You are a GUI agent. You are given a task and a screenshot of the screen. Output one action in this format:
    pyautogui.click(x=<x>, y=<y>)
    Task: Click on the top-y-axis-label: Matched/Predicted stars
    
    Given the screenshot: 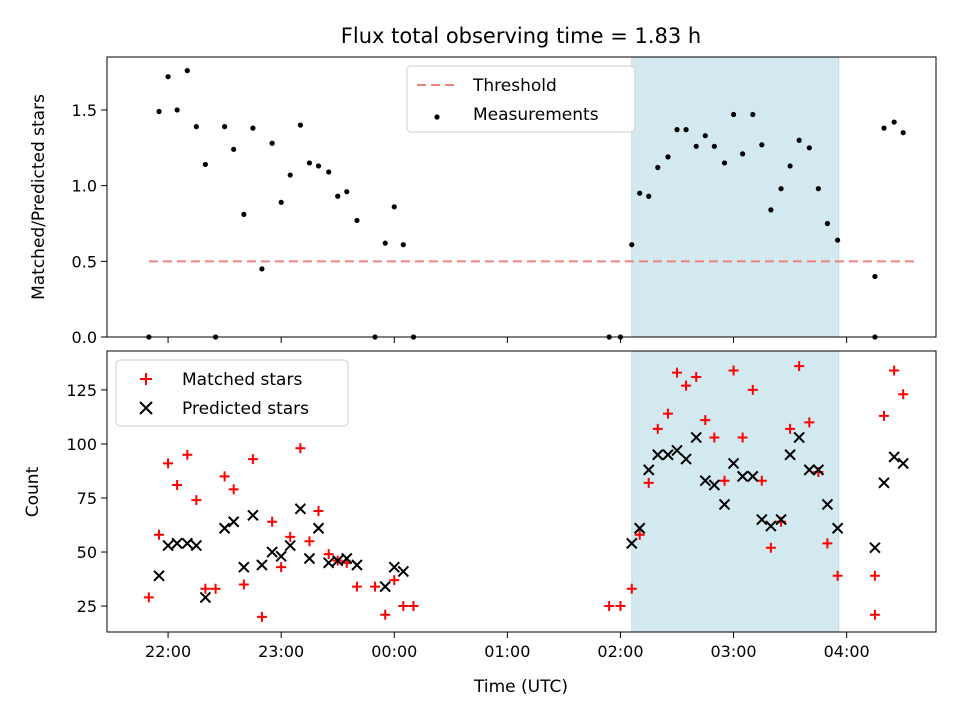 What is the action you would take?
    pyautogui.click(x=39, y=197)
    